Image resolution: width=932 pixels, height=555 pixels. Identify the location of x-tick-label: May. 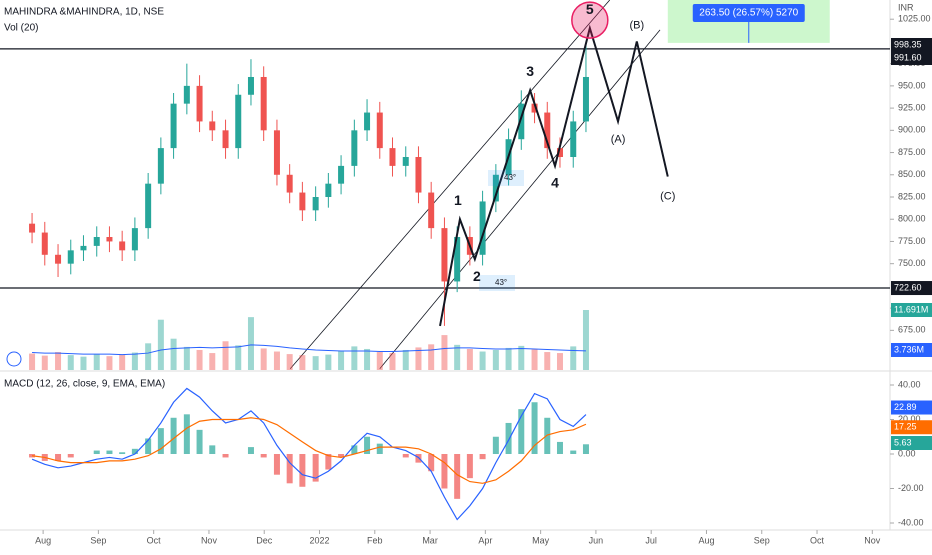
(541, 540).